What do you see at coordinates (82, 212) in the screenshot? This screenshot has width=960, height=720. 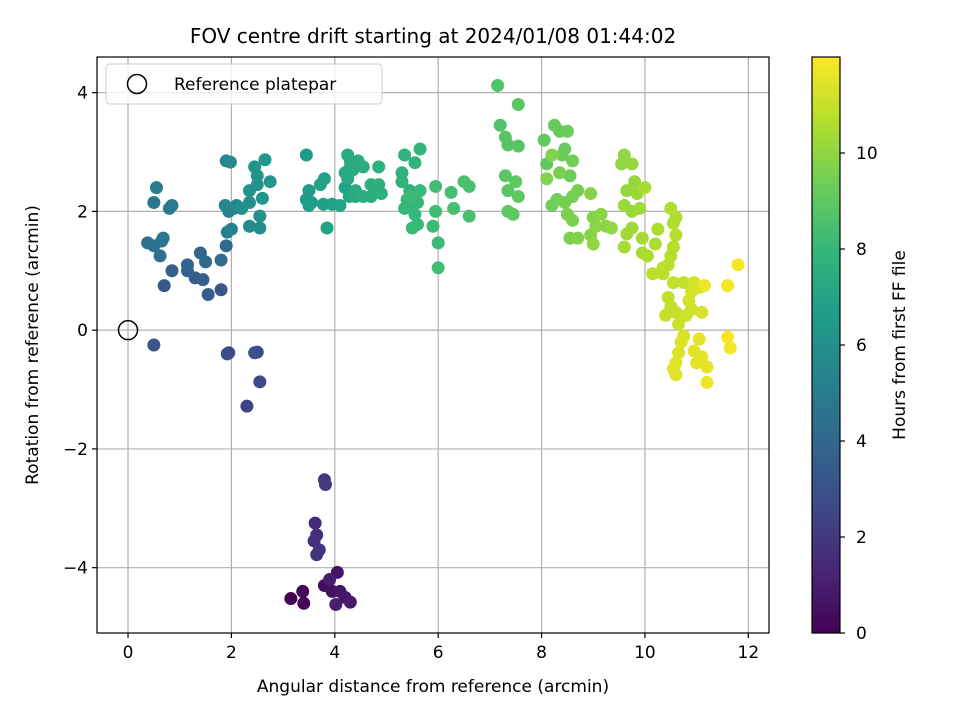 I see `y-tick-label: 2` at bounding box center [82, 212].